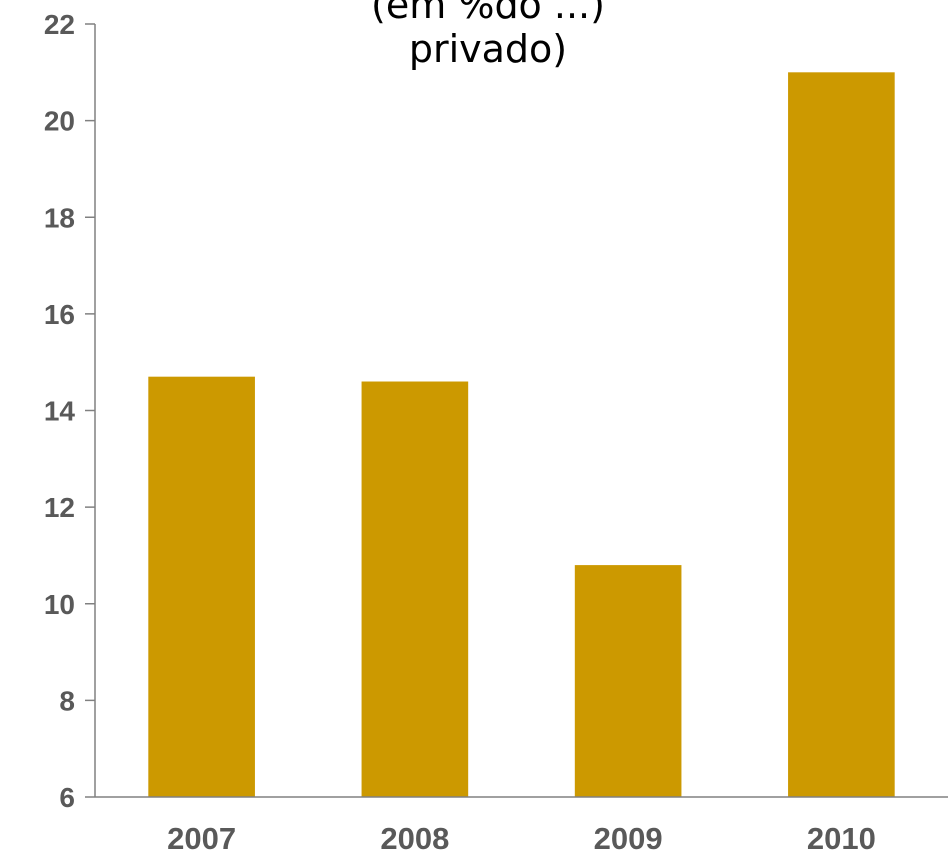 The width and height of the screenshot is (952, 856). What do you see at coordinates (628, 838) in the screenshot?
I see `x-tick-label: 2009` at bounding box center [628, 838].